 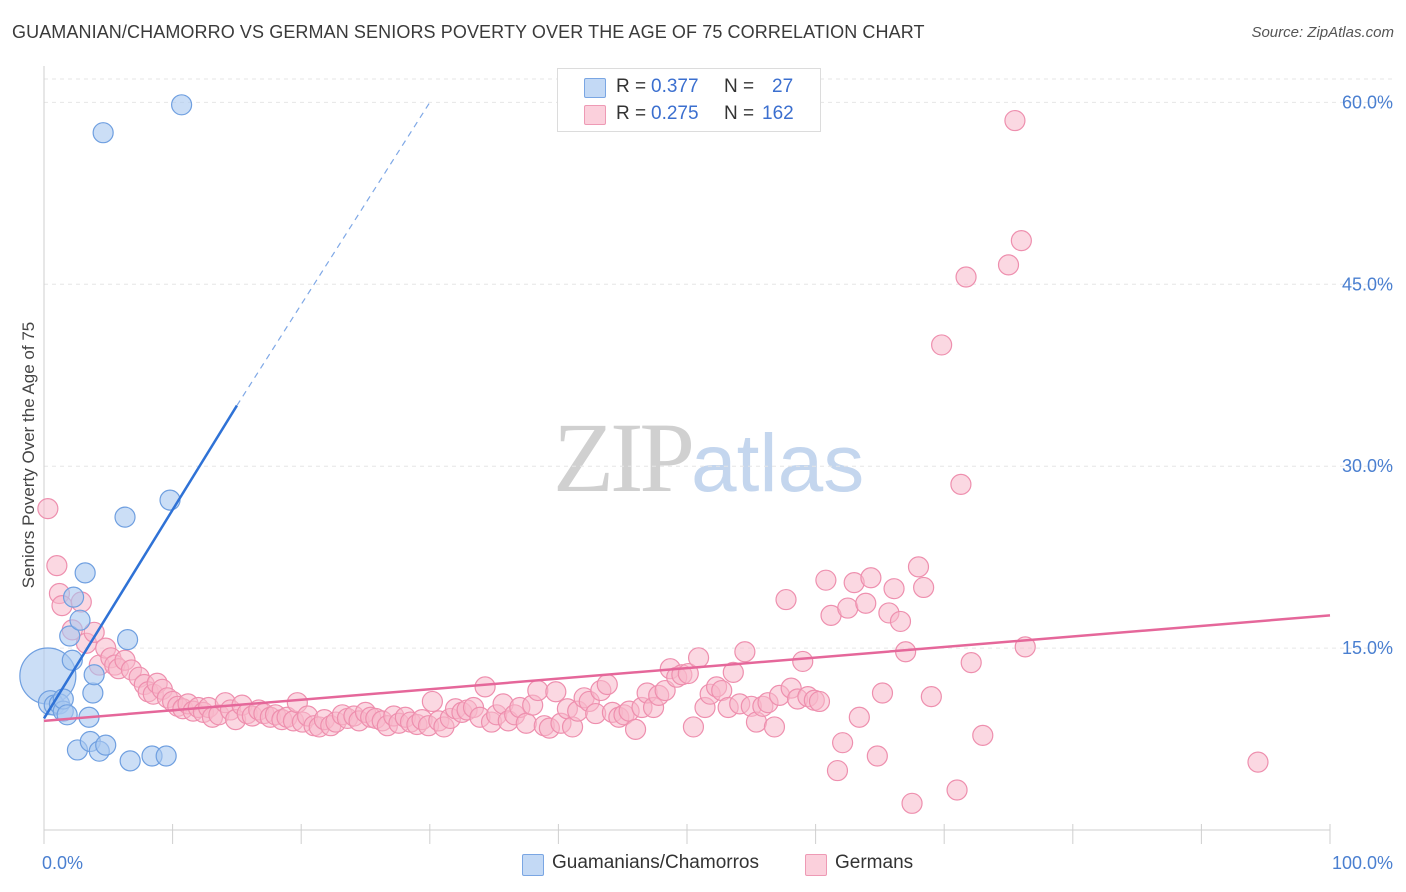 What do you see at coordinates (655, 862) in the screenshot?
I see `legend-label-guamanians: Guamanians/Chamorros` at bounding box center [655, 862].